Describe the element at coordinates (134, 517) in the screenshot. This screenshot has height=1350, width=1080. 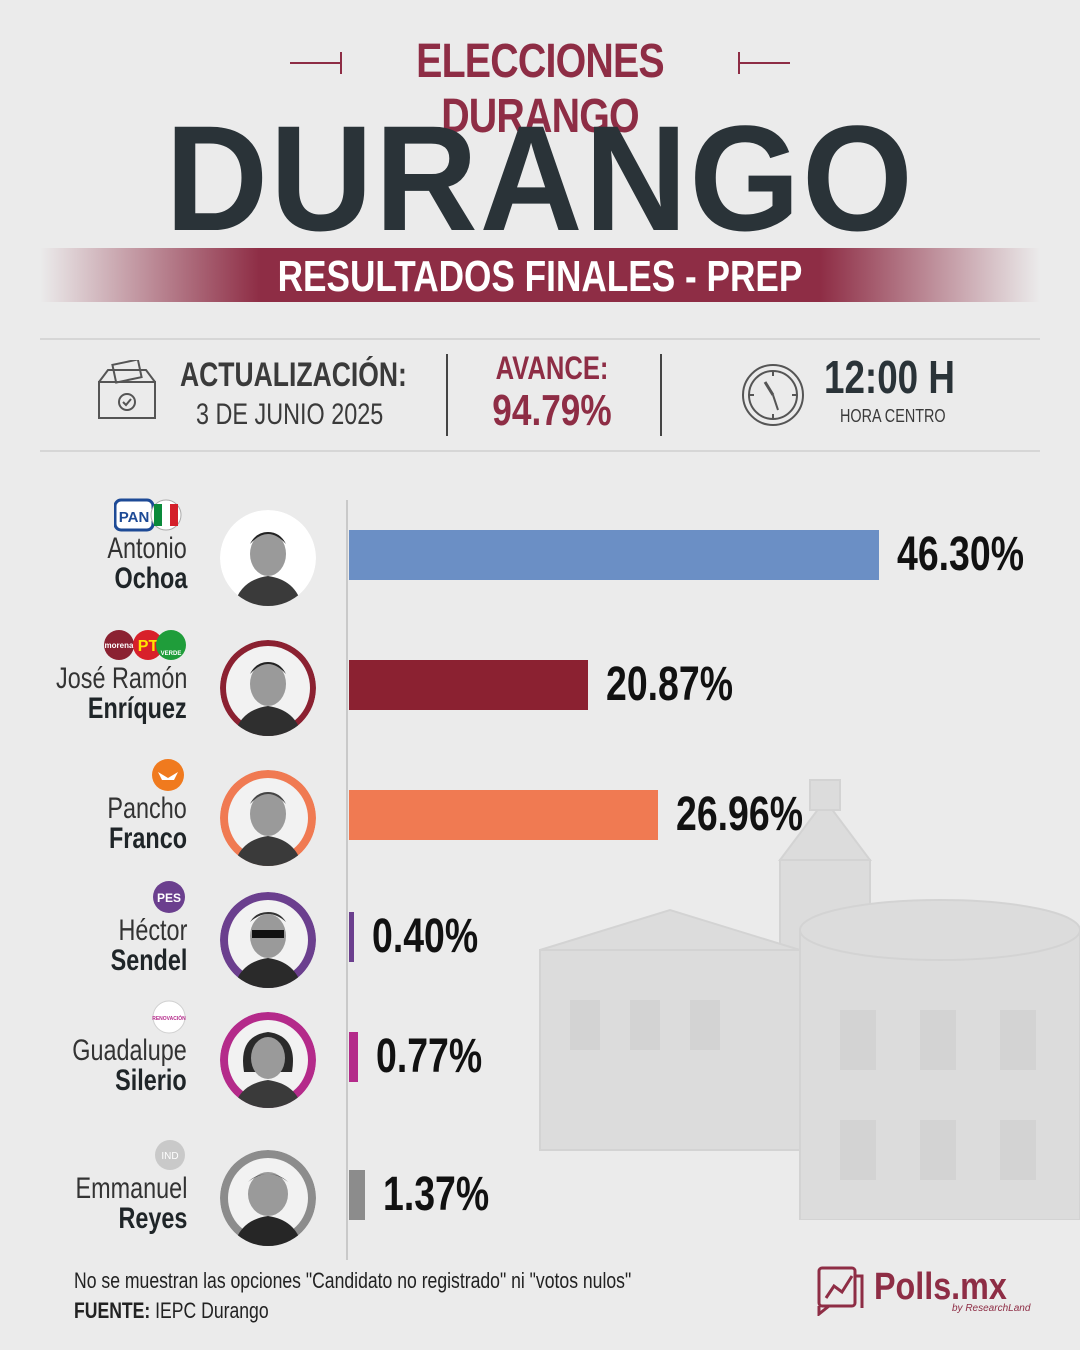
I see `pan-text: PAN` at that location.